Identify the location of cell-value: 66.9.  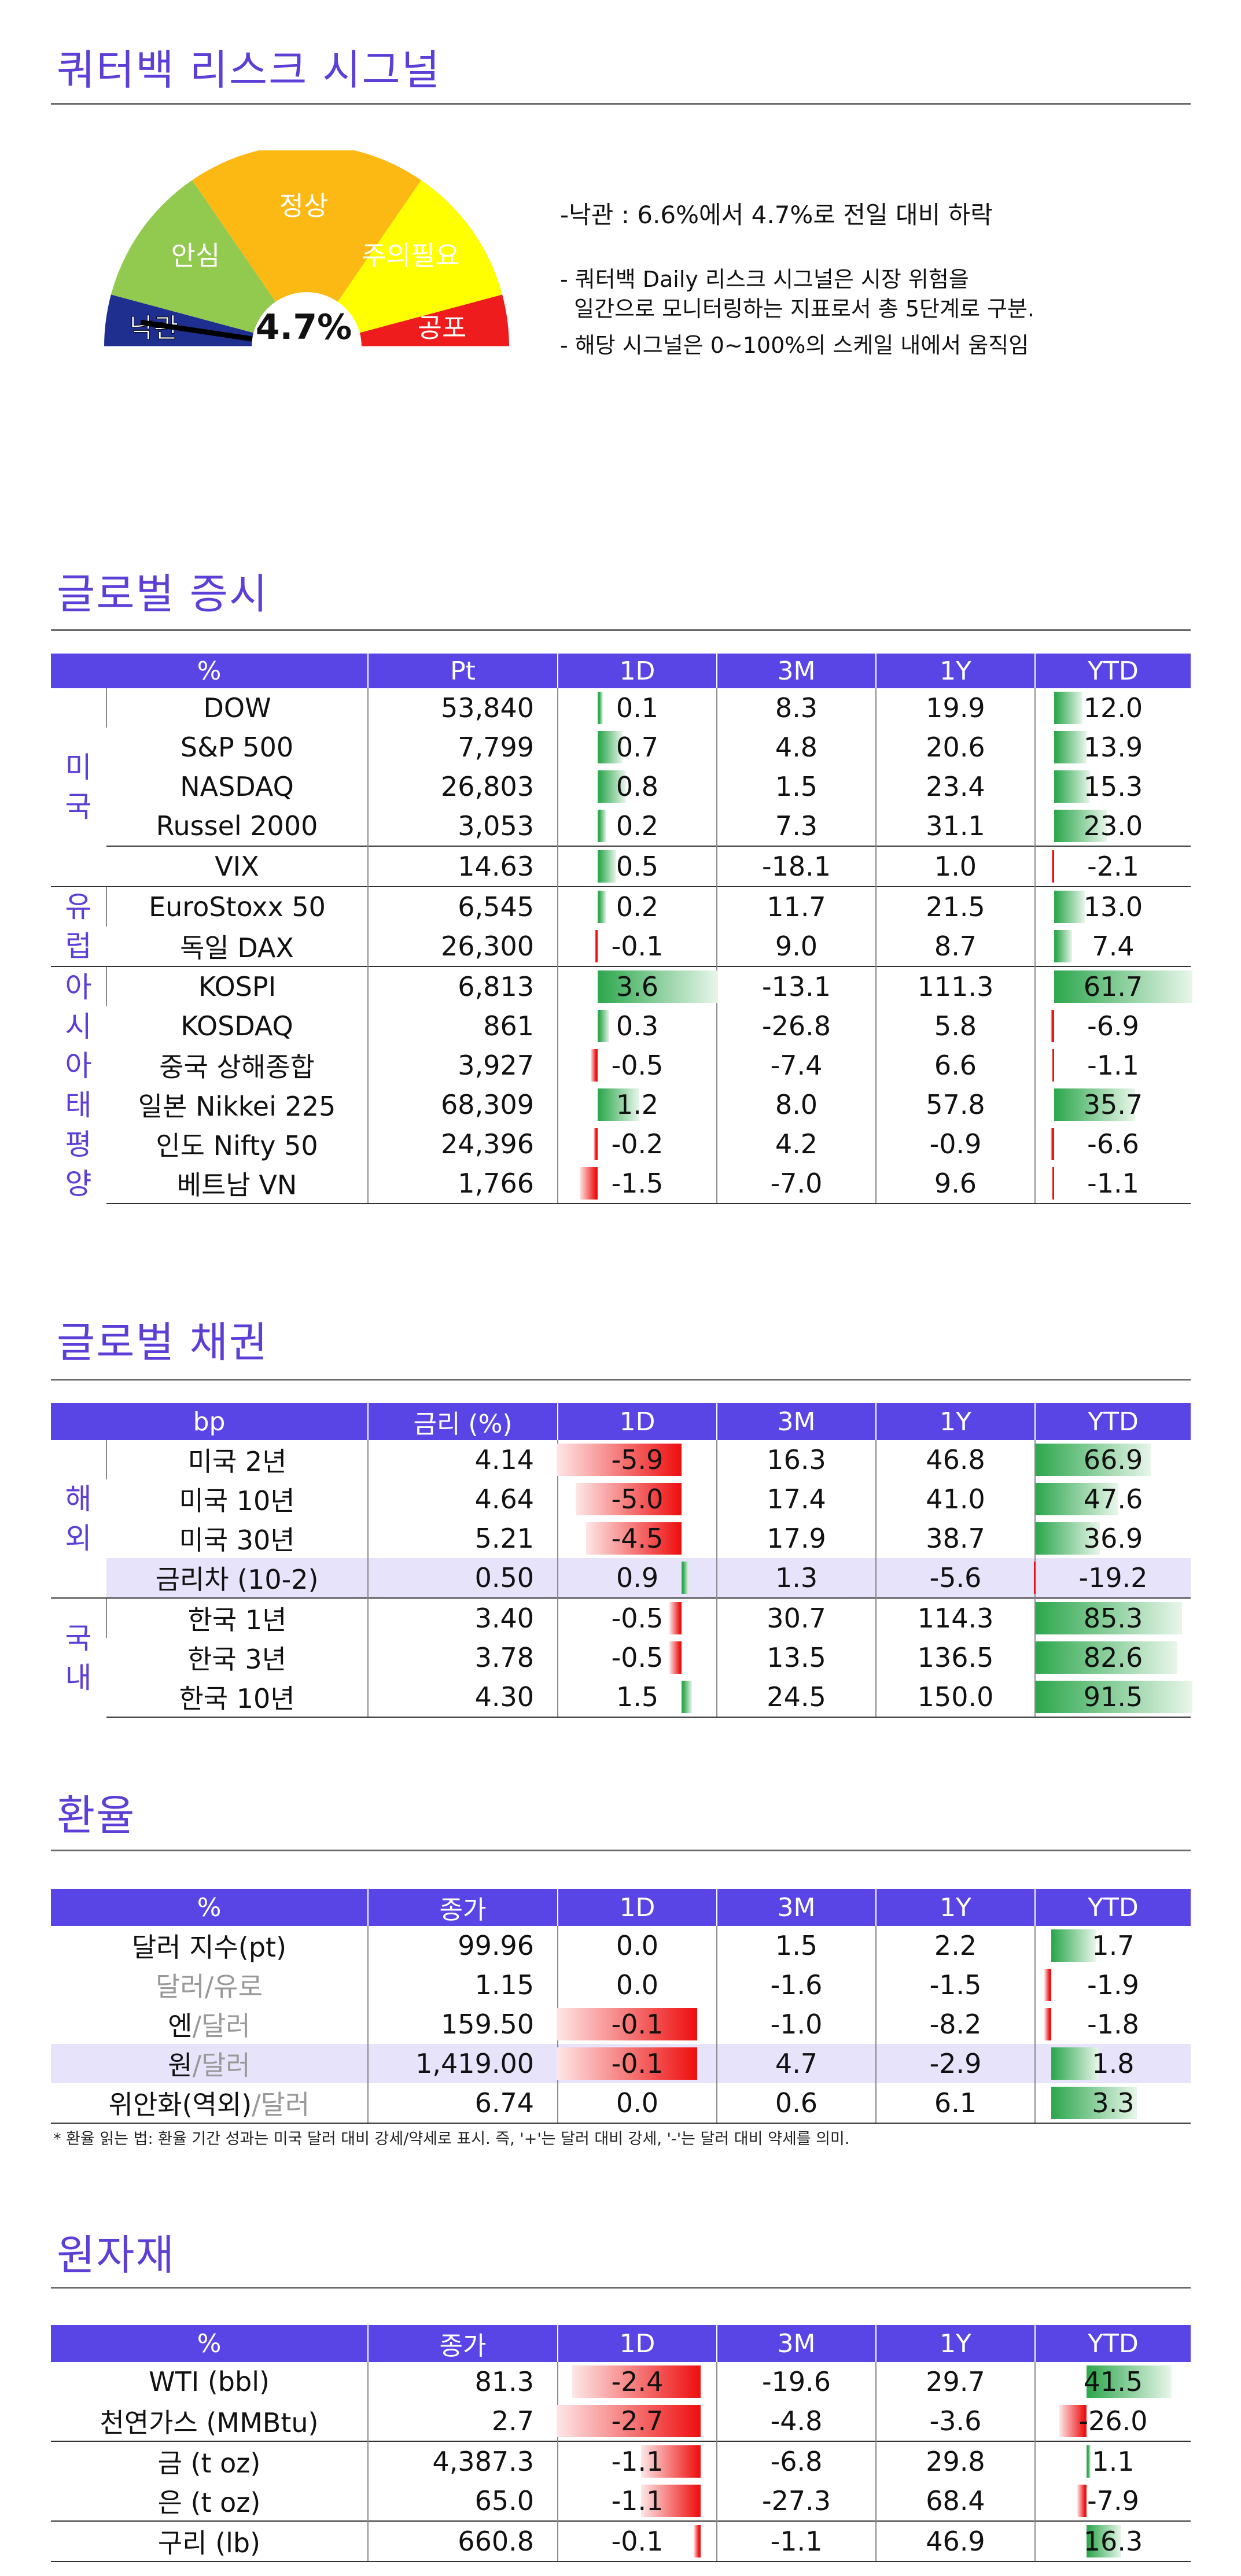
(1113, 1459).